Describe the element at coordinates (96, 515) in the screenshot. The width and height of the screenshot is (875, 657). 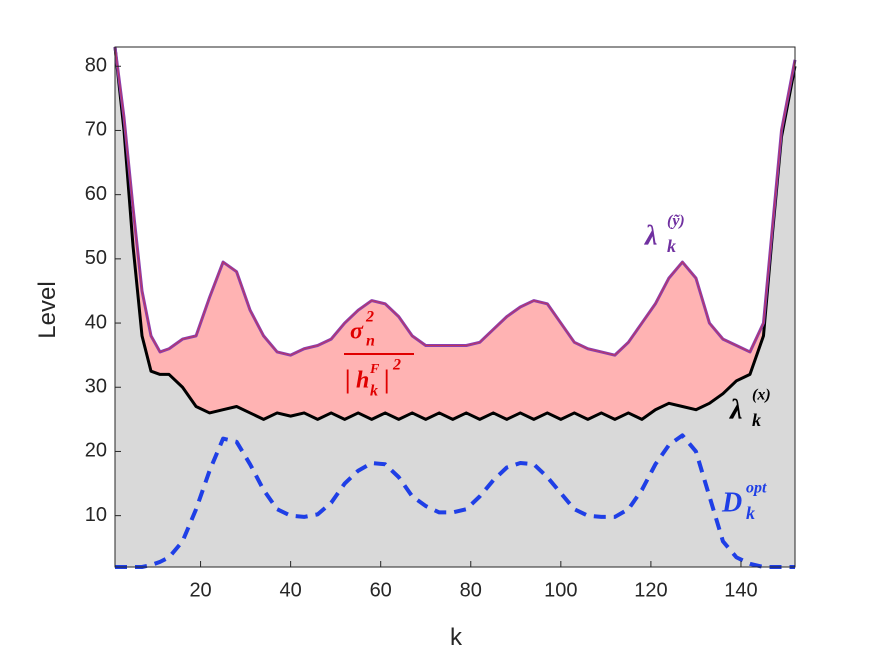
I see `y-tick-label: 10` at that location.